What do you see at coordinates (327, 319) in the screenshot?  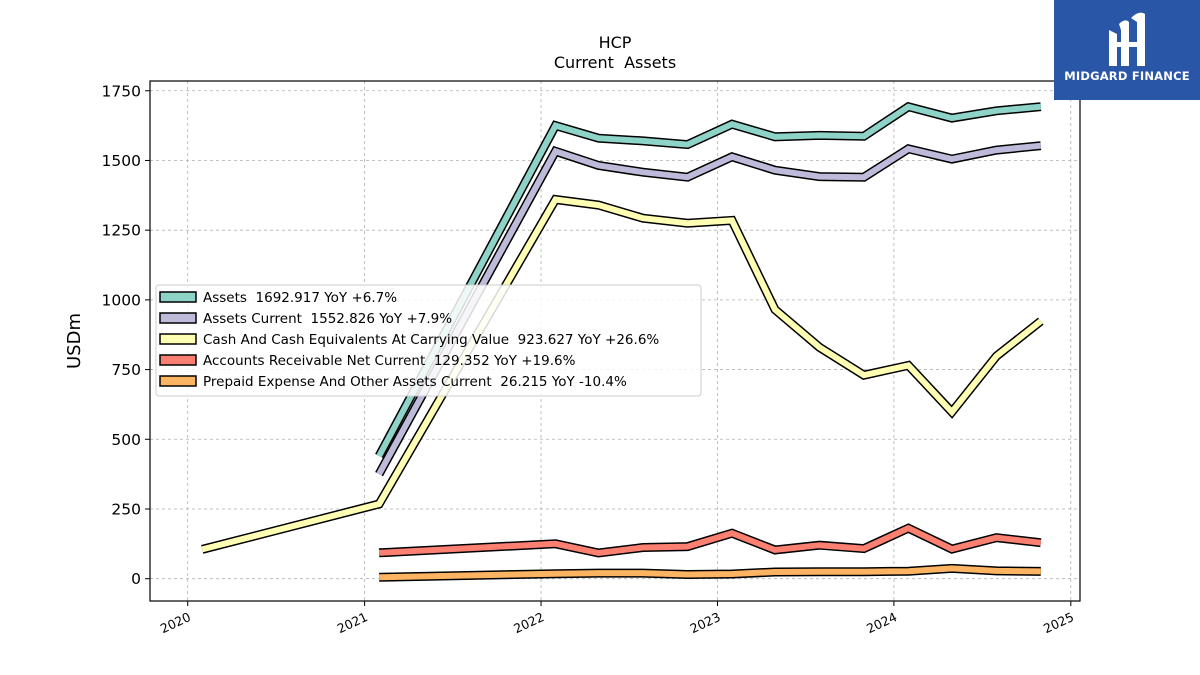 I see `legend-label: Assets Current 1552.826 YoY +7.9%` at bounding box center [327, 319].